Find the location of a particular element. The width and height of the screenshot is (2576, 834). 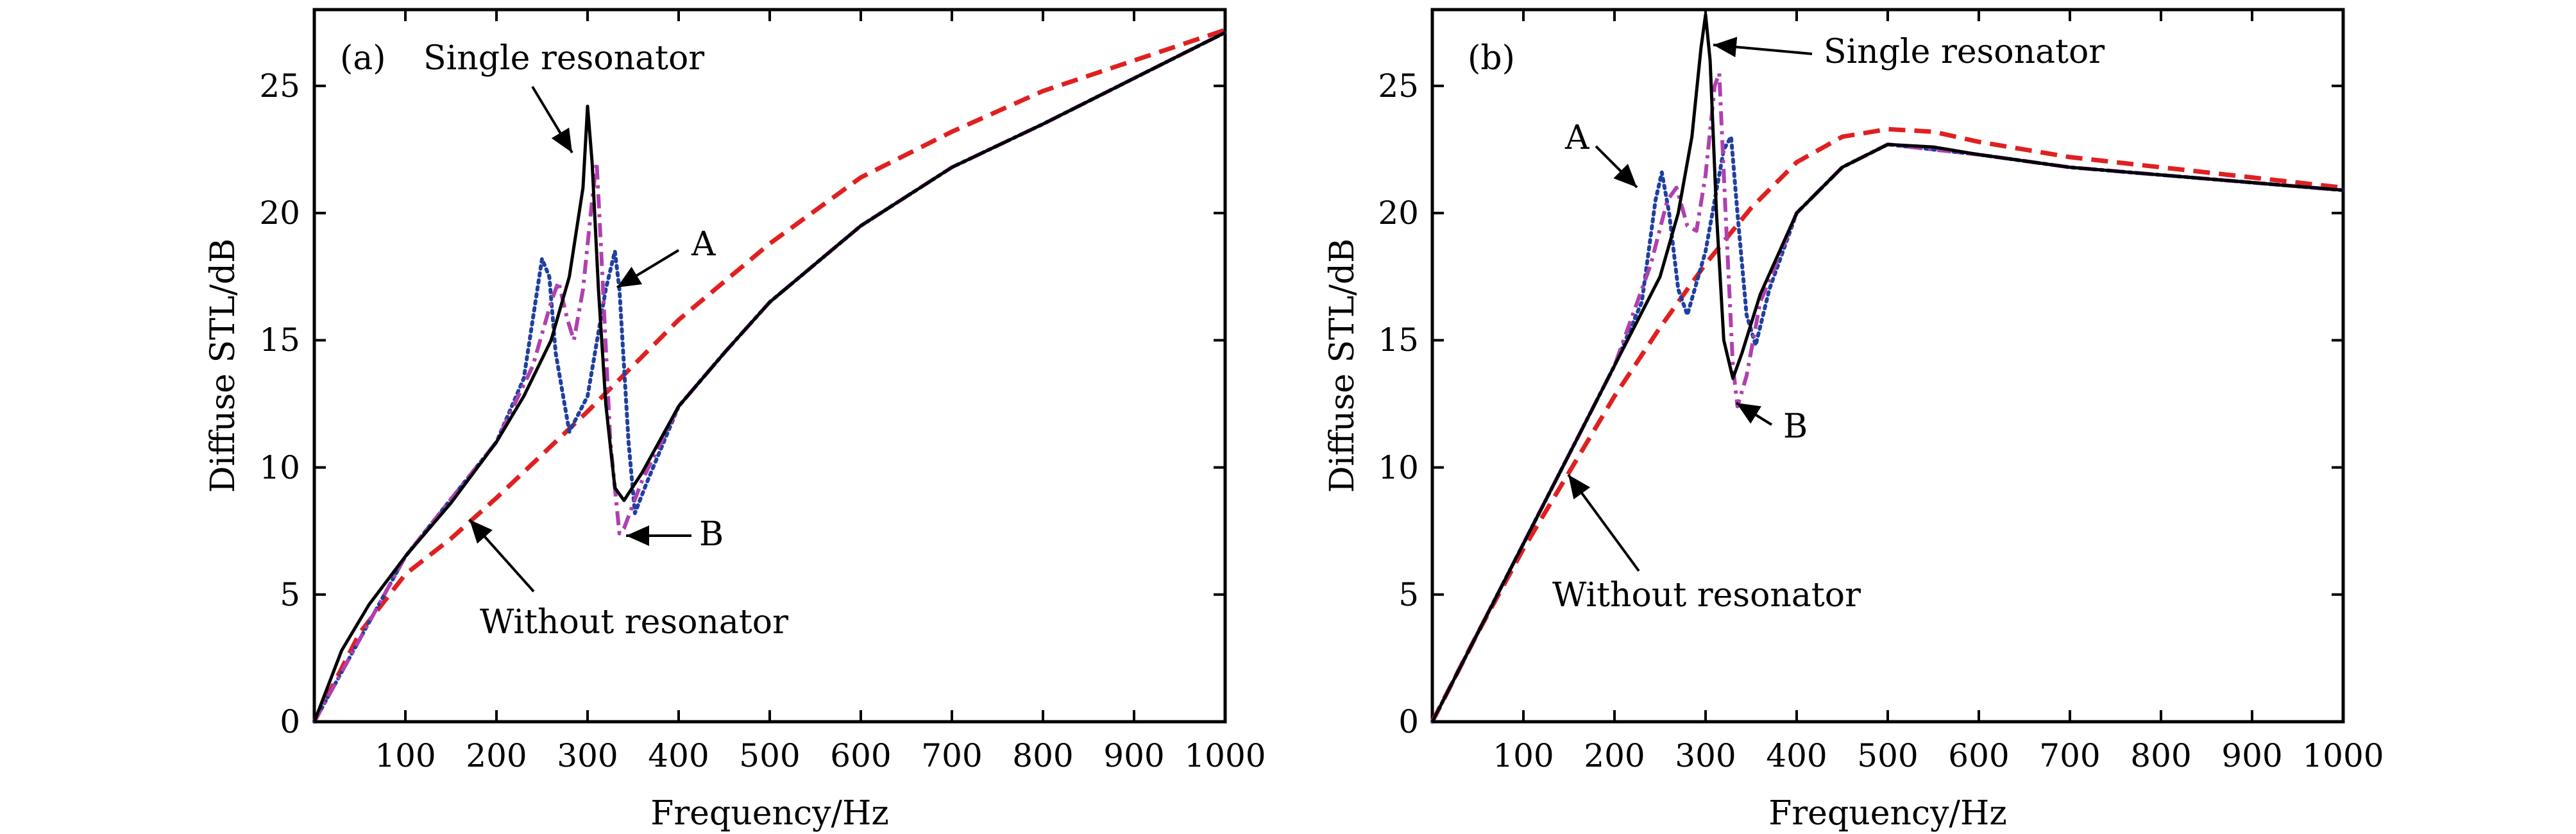

panel-a-arrow-a is located at coordinates (648, 269).